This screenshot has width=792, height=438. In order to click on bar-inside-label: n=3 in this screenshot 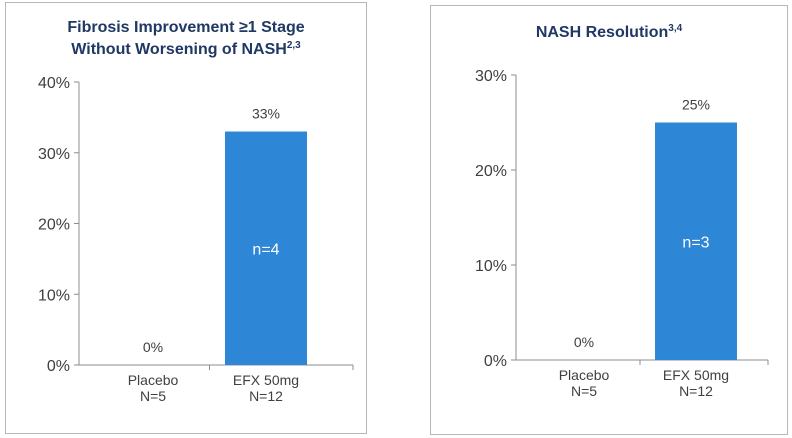, I will do `click(695, 242)`.